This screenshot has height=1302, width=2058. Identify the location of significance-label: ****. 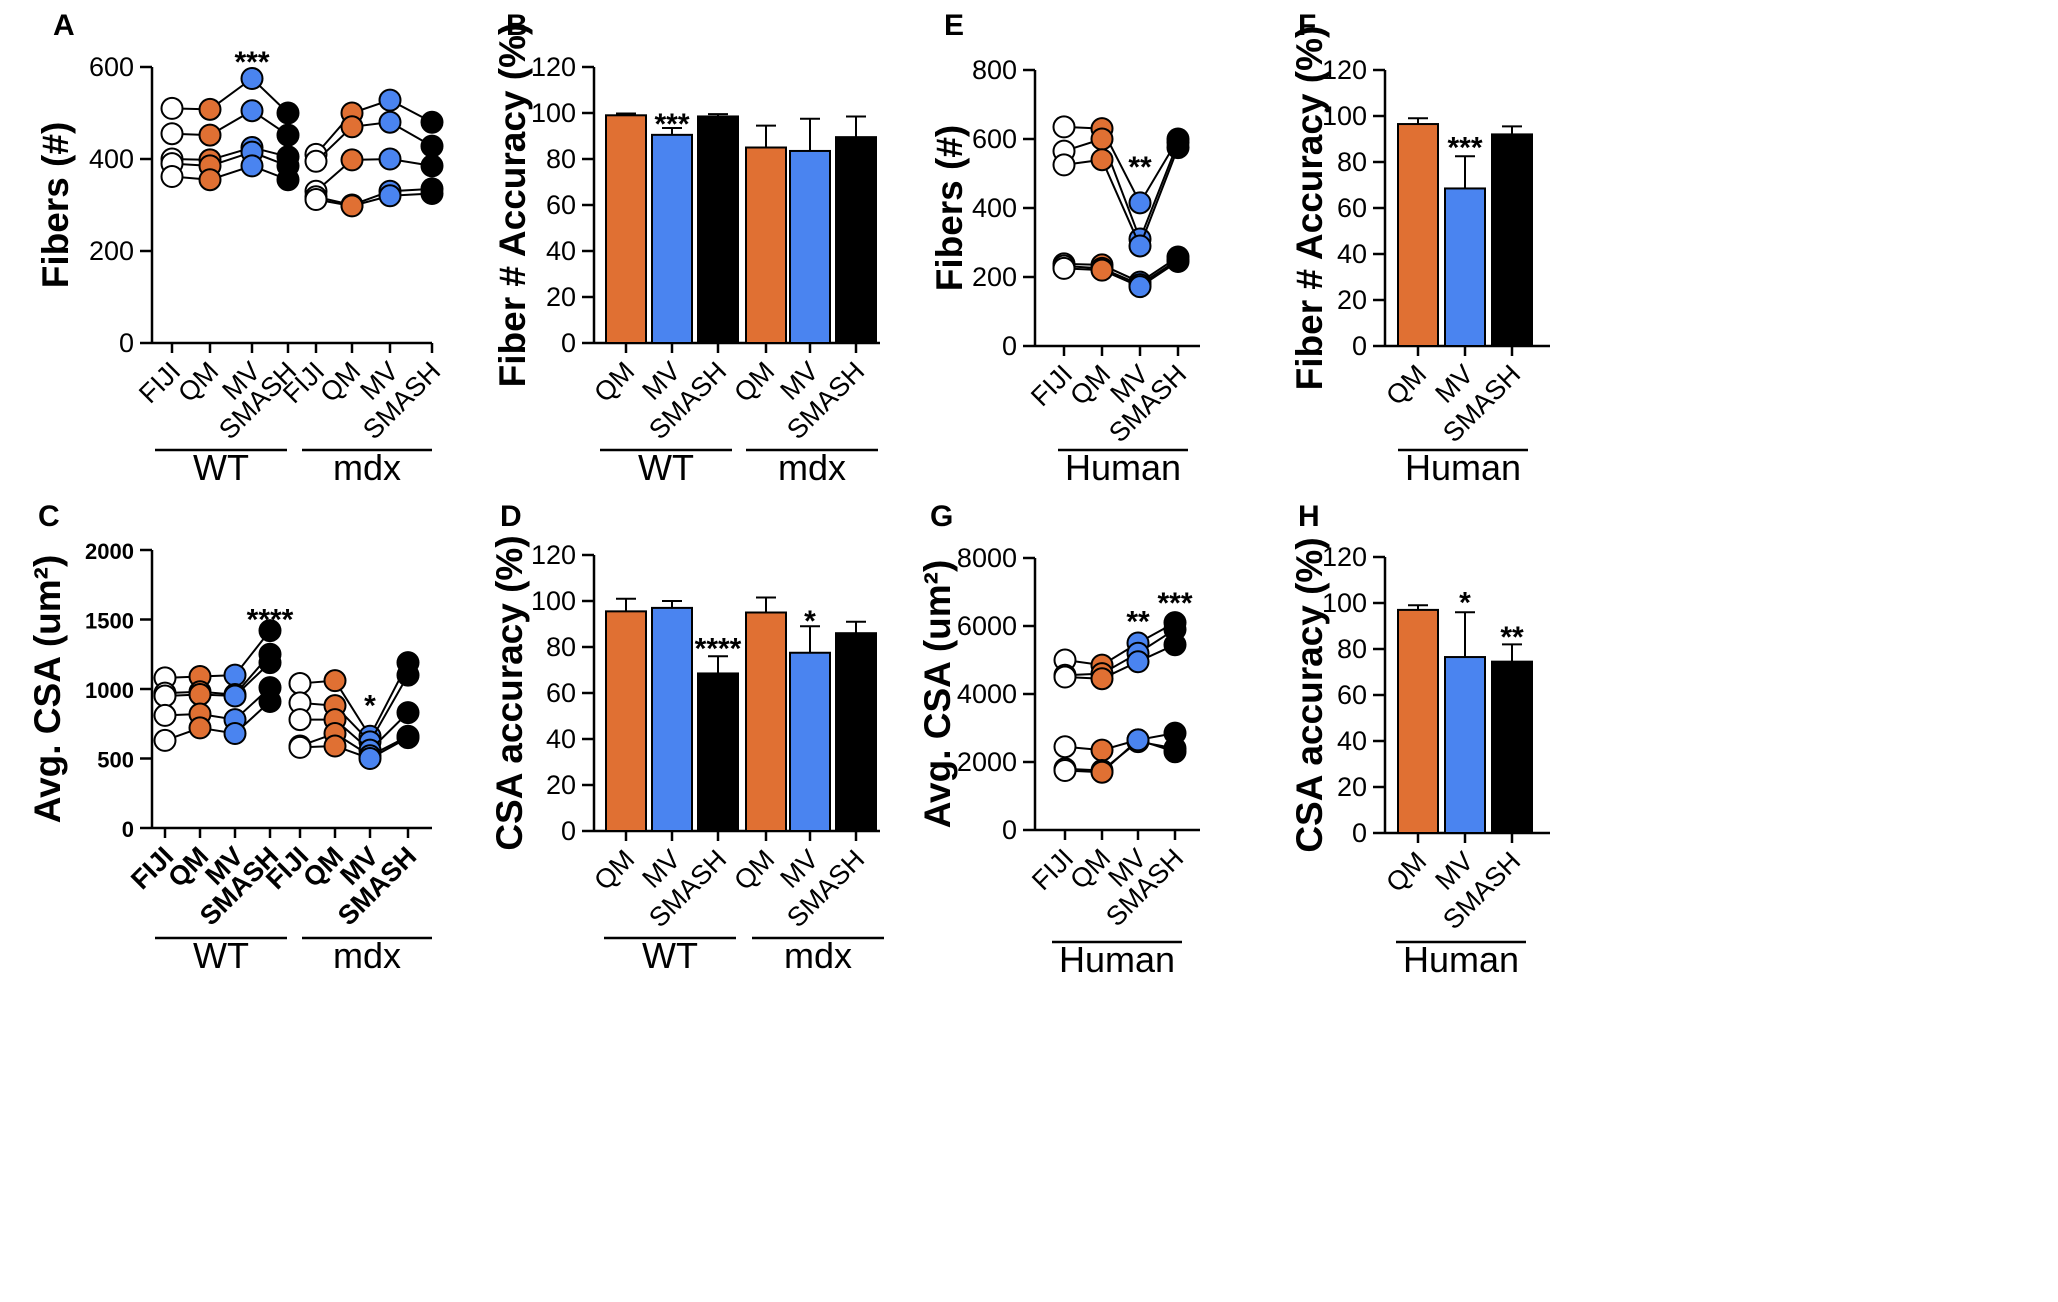
(270, 619).